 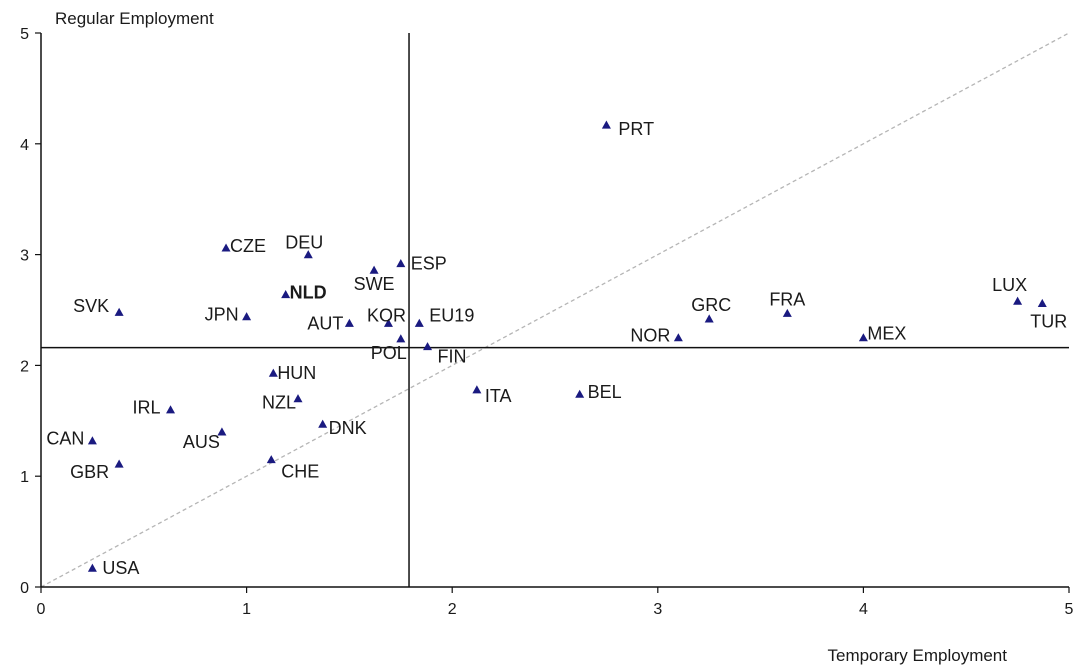 What do you see at coordinates (91, 306) in the screenshot?
I see `point-label-svk: SVK` at bounding box center [91, 306].